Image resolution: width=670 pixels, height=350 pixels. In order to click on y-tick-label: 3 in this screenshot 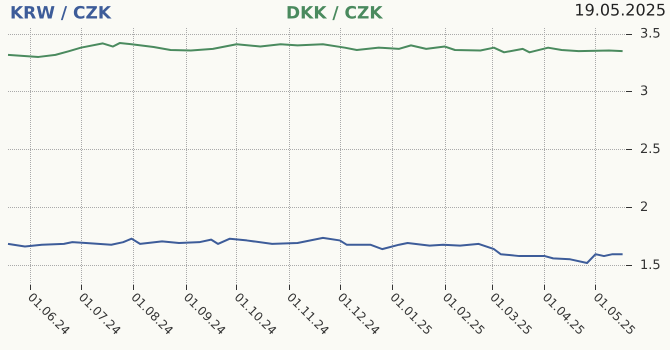, I will do `click(644, 92)`.